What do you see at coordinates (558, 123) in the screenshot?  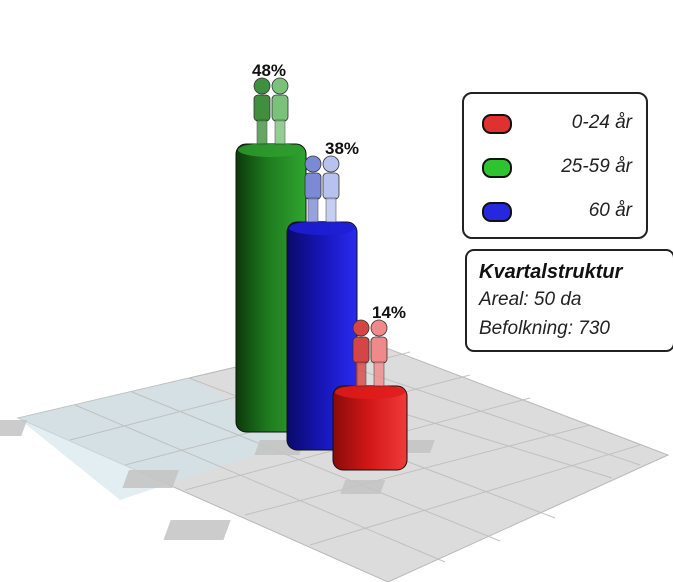 I see `legend-item-0-24: 0-24 år` at bounding box center [558, 123].